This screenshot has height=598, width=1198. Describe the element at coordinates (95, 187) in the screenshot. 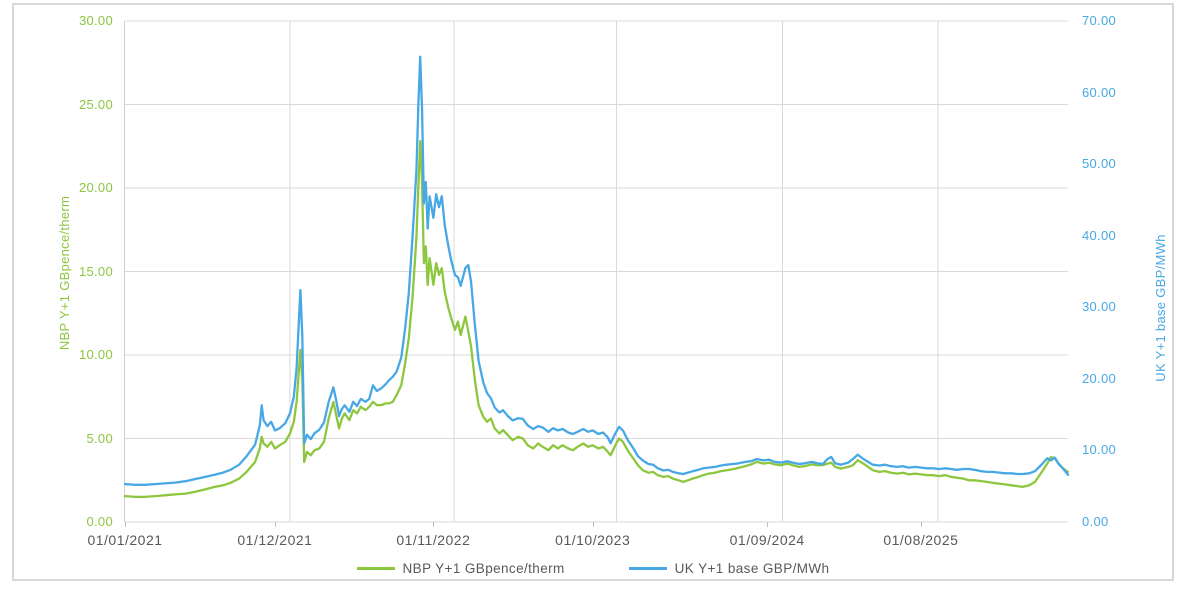

I see `left-axis-tick-label: 20.00` at that location.